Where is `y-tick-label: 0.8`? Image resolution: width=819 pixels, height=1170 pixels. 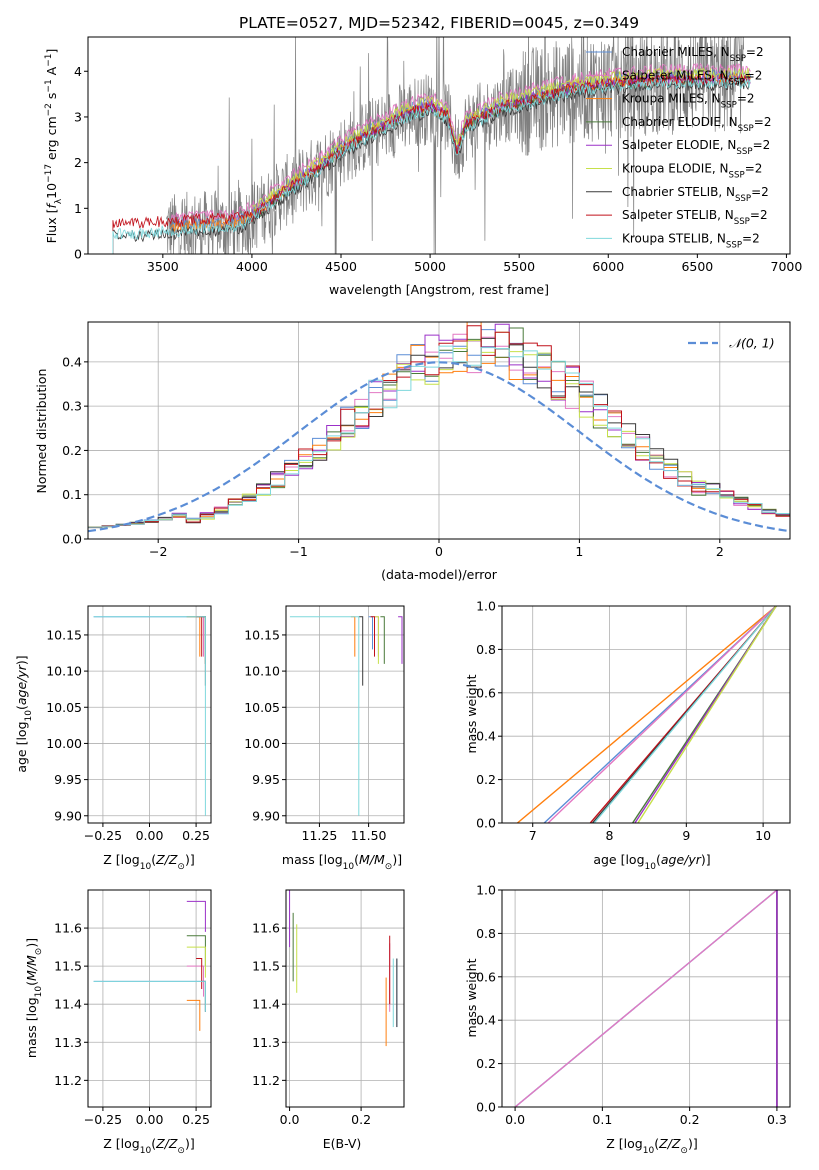
y-tick-label: 0.8 is located at coordinates (486, 933).